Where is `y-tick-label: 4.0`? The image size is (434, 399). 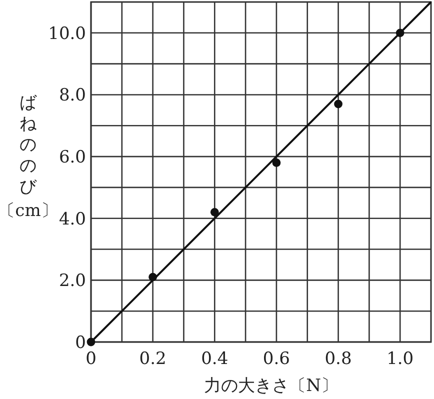 y-tick-label: 4.0 is located at coordinates (72, 219).